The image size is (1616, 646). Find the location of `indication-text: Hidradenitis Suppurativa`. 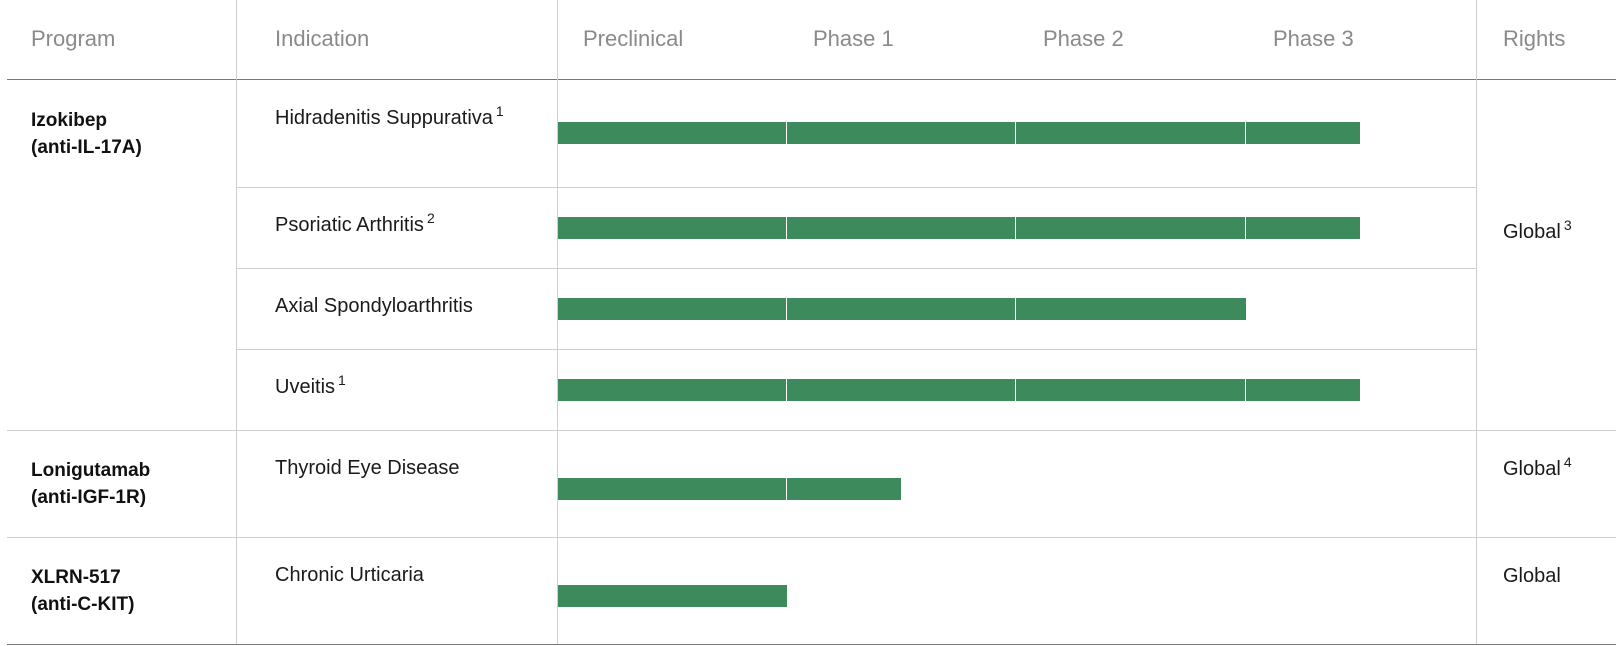

indication-text: Hidradenitis Suppurativa is located at coordinates (384, 118).